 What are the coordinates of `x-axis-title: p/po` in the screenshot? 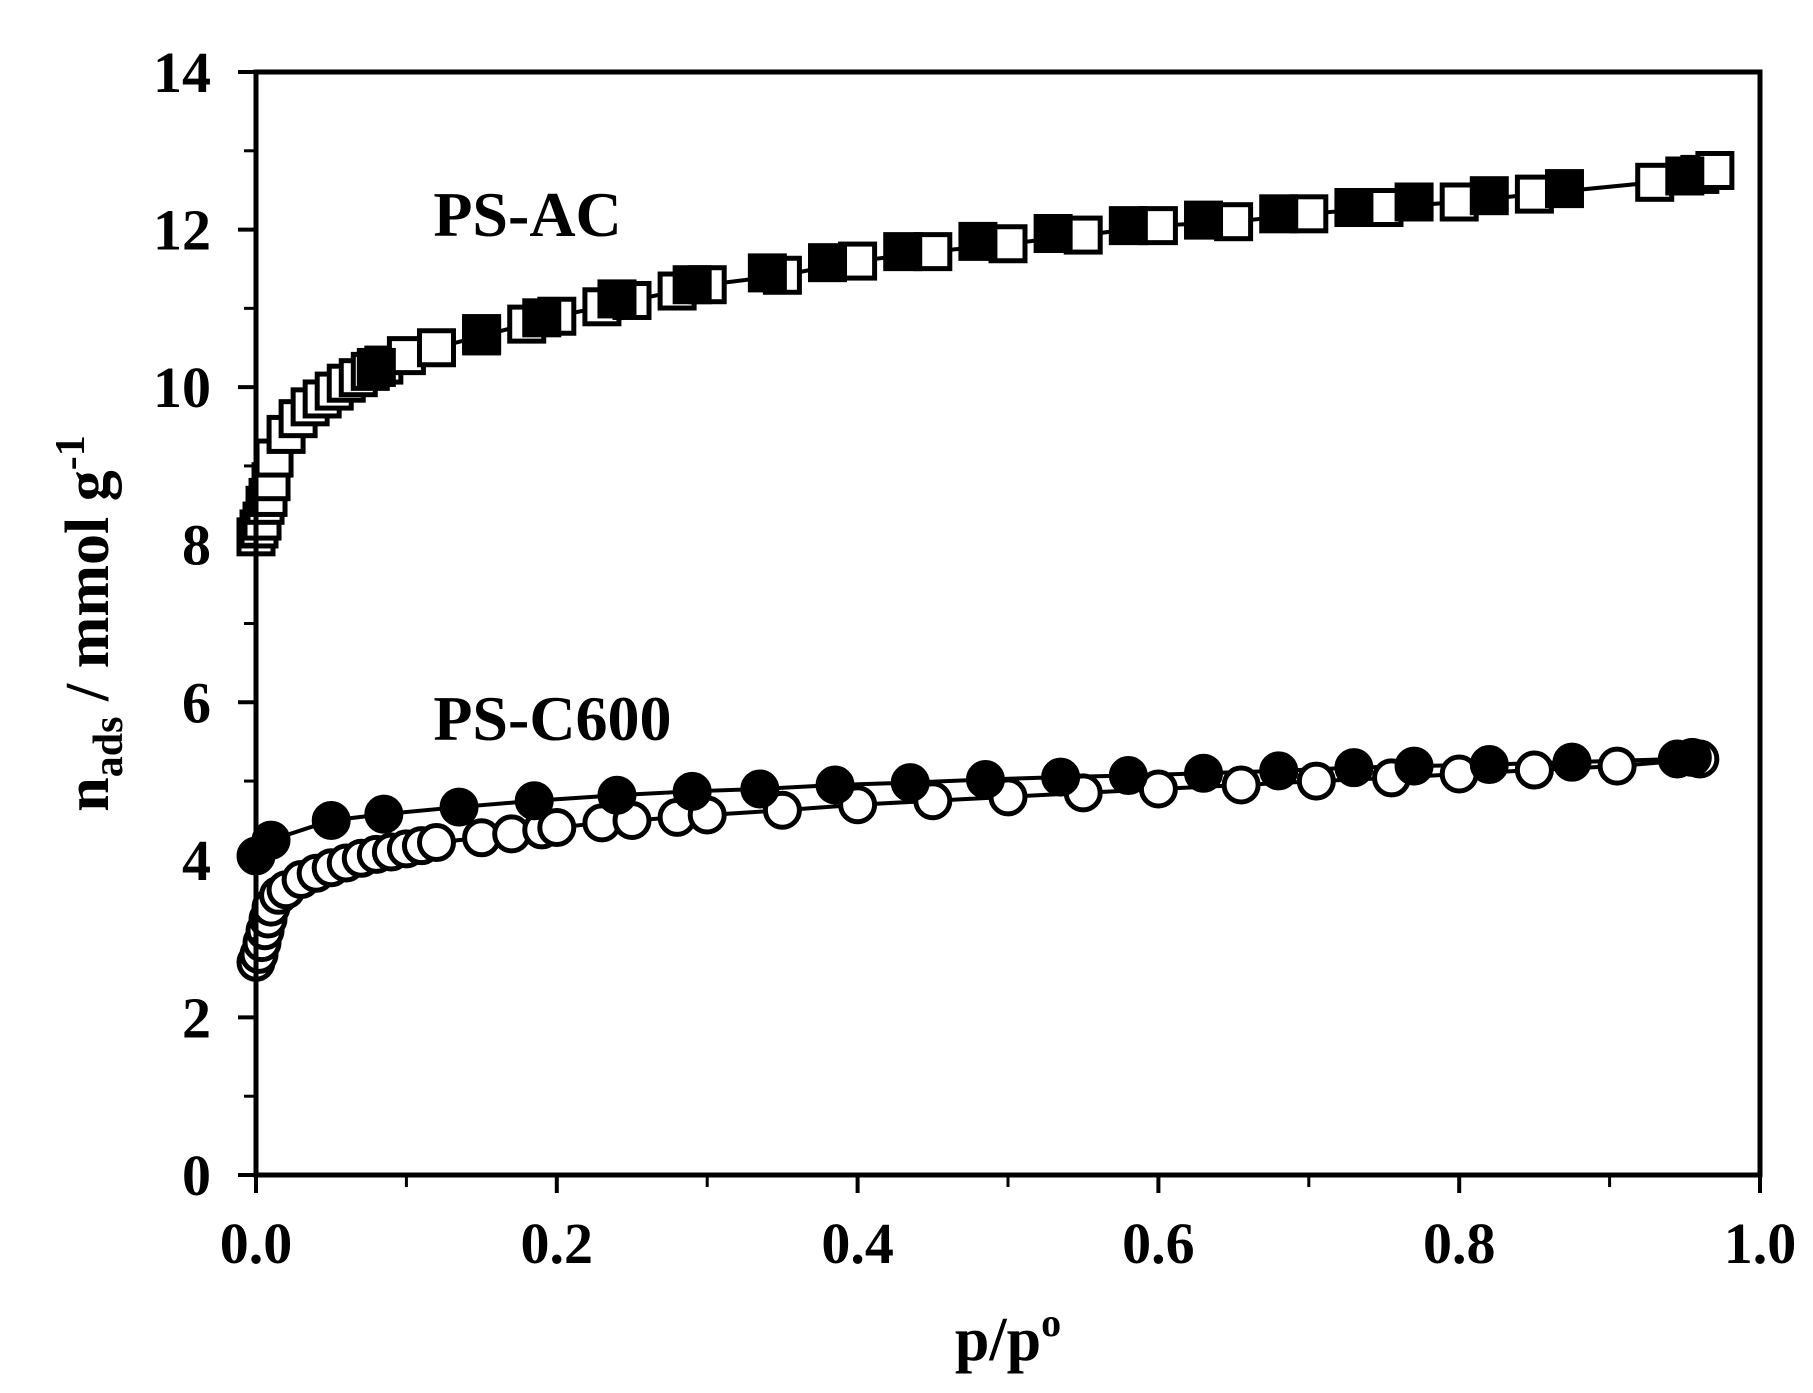 It's located at (1008, 1337).